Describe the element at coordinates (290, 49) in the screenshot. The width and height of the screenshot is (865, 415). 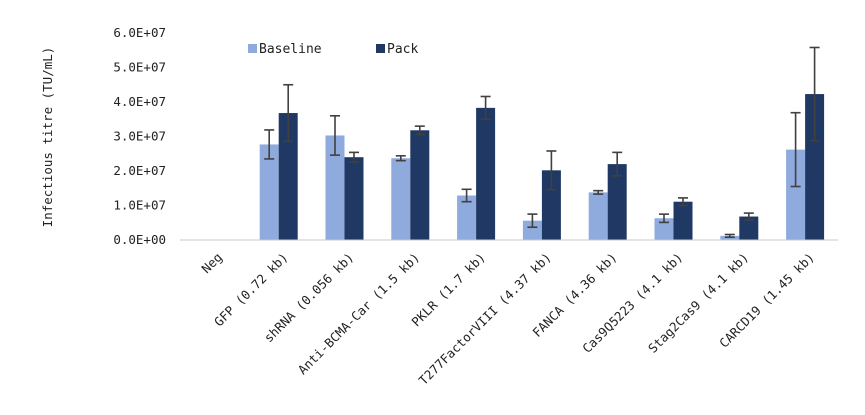
I see `legend-label: Baseline` at that location.